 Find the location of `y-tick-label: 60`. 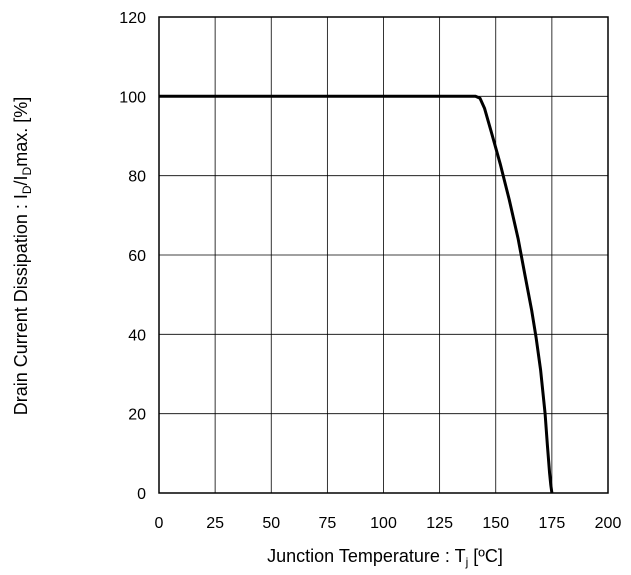

y-tick-label: 60 is located at coordinates (137, 256).